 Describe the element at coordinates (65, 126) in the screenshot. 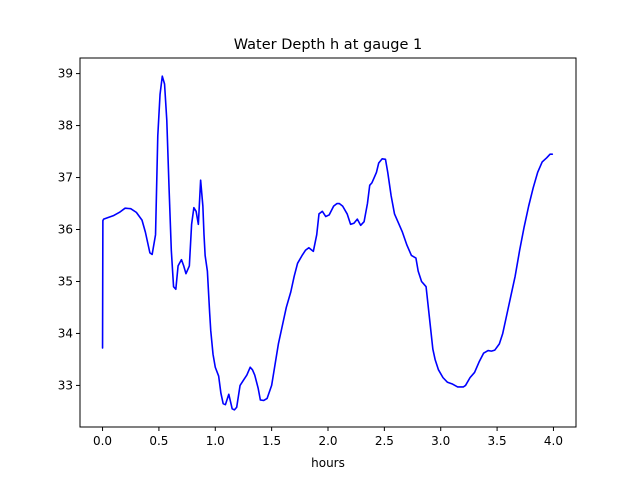

I see `y-tick-label: 38` at that location.